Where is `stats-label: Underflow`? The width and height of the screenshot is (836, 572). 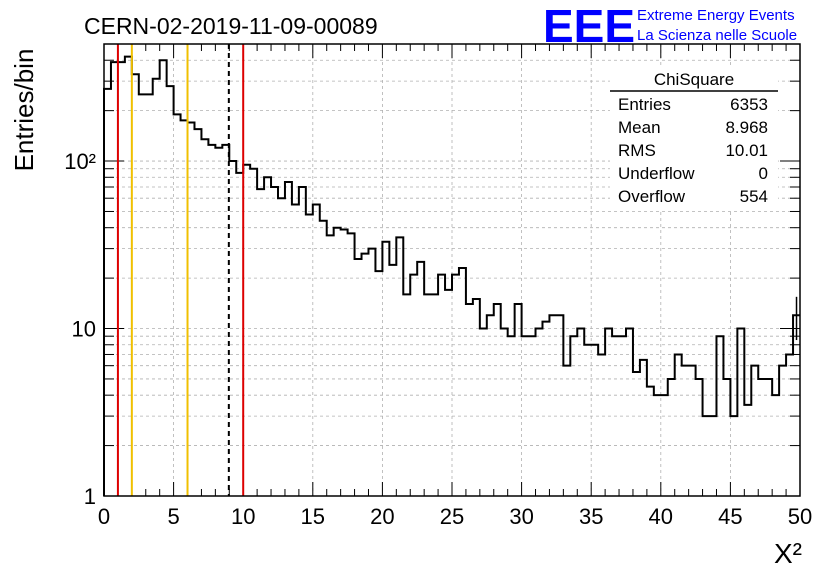
stats-label: Underflow is located at coordinates (656, 173).